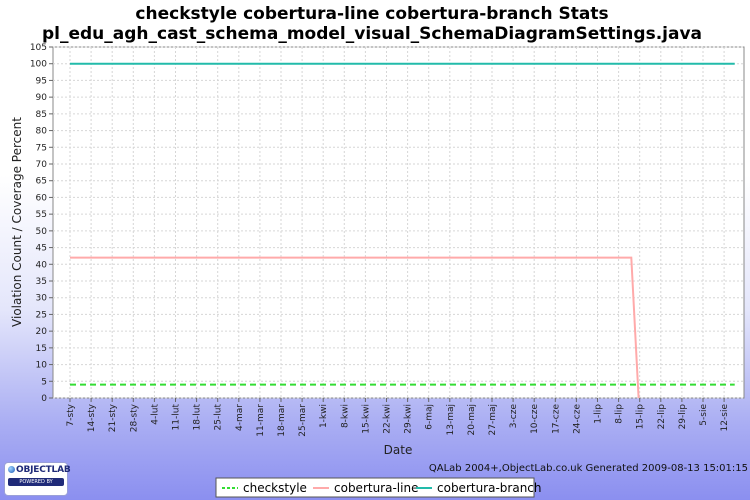  What do you see at coordinates (42, 165) in the screenshot?
I see `y-tick-label: 70` at bounding box center [42, 165].